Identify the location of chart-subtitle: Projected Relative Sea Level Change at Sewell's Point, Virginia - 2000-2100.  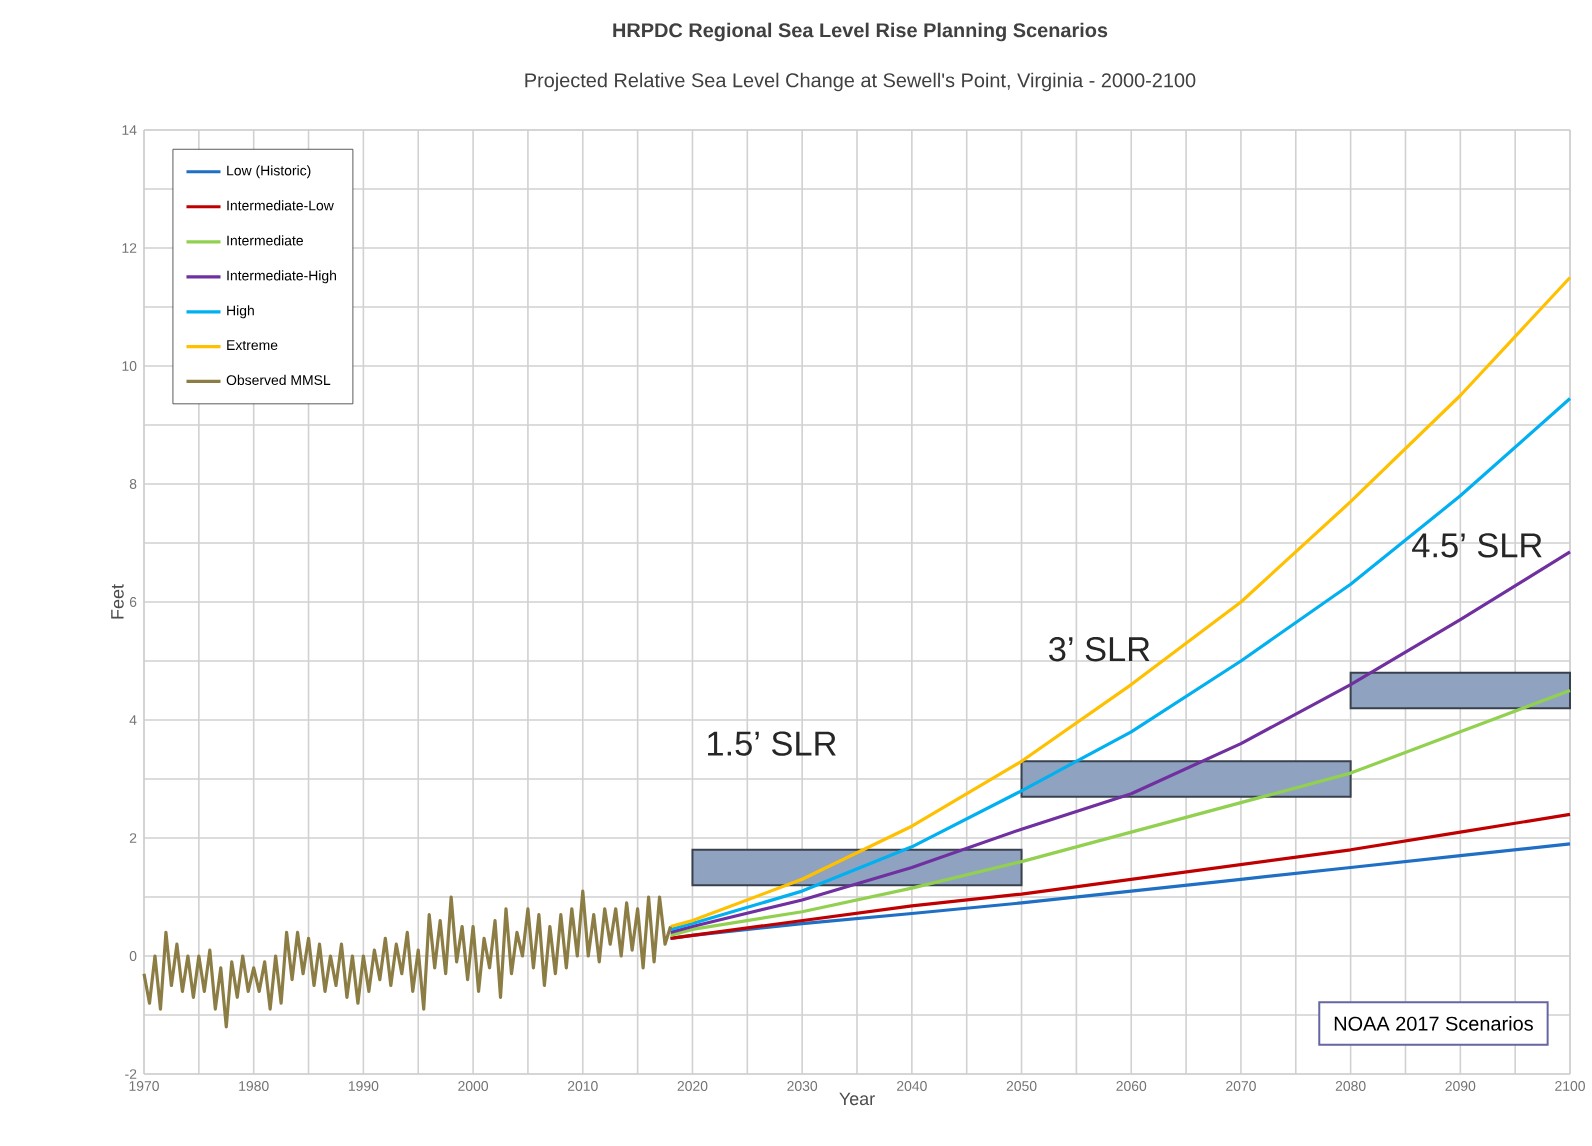
(860, 82).